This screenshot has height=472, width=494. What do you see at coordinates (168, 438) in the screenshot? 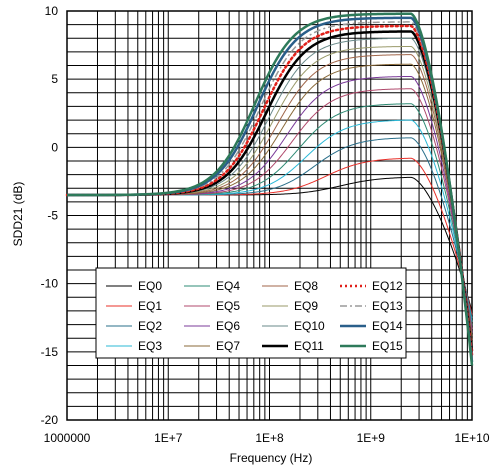
I see `x-tick-label: 1E+7` at bounding box center [168, 438].